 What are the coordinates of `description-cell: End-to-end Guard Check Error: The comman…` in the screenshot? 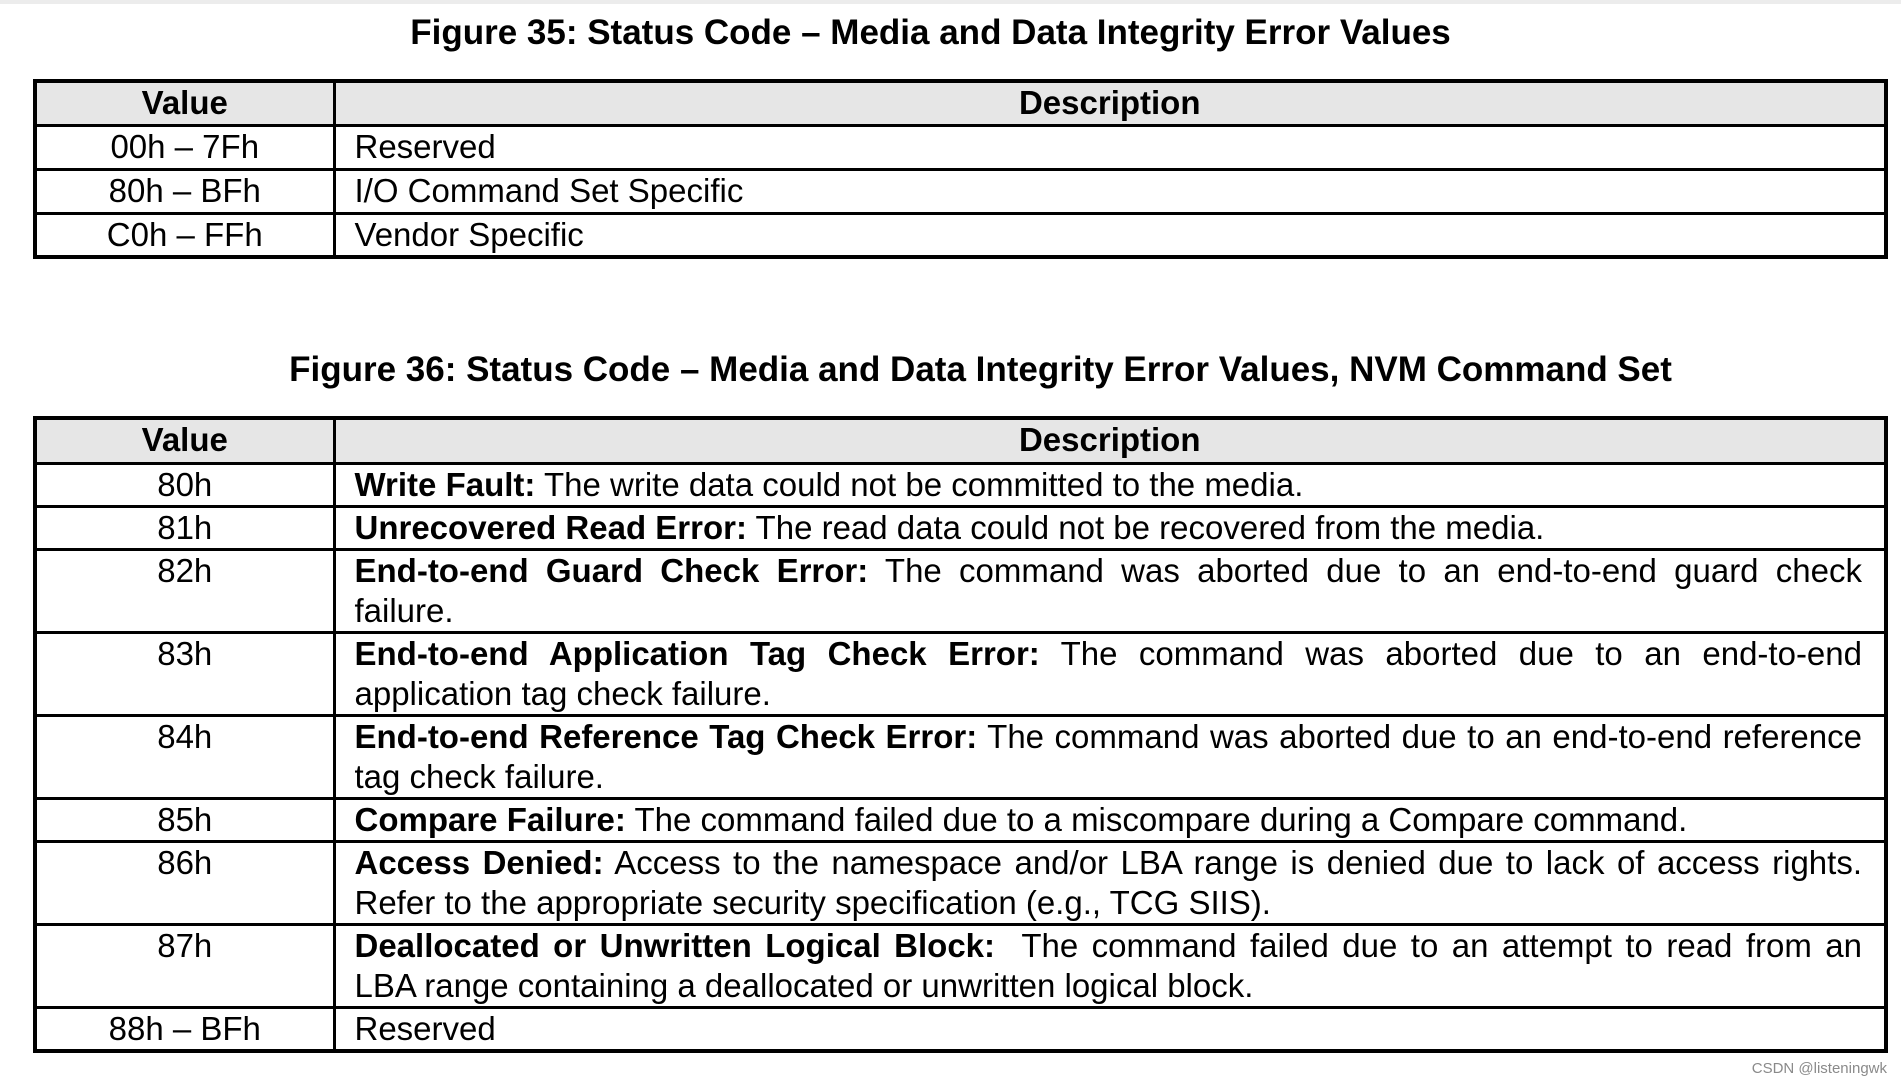 It's located at (1110, 590).